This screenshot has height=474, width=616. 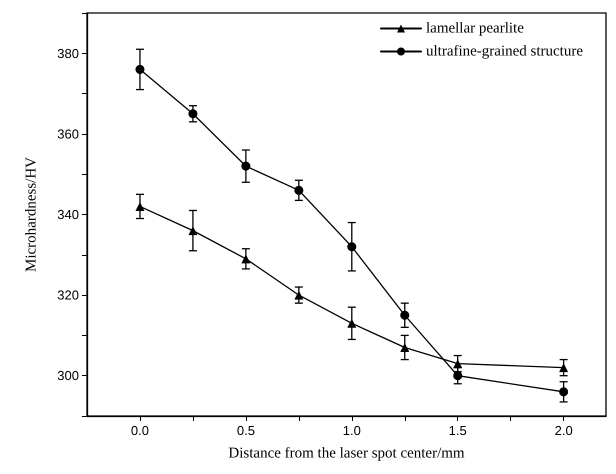 I want to click on x-tick-label: 1.5, so click(x=457, y=430).